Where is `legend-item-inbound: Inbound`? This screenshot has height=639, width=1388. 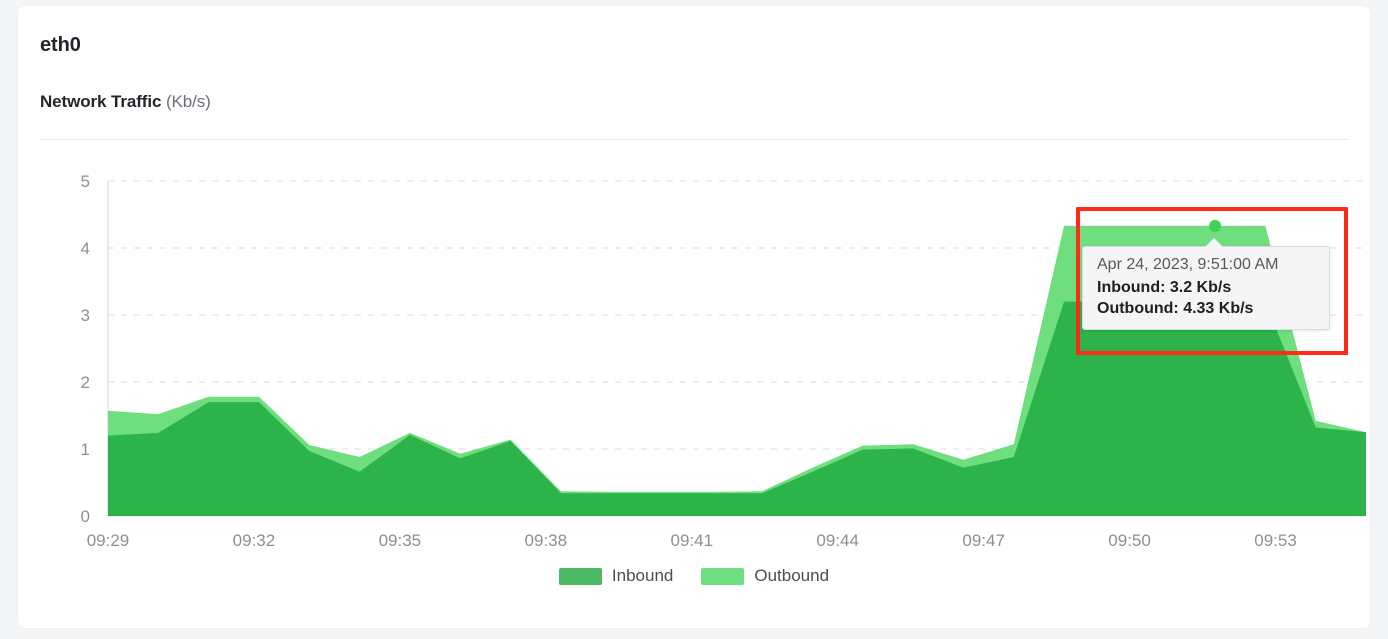
legend-item-inbound: Inbound is located at coordinates (616, 576).